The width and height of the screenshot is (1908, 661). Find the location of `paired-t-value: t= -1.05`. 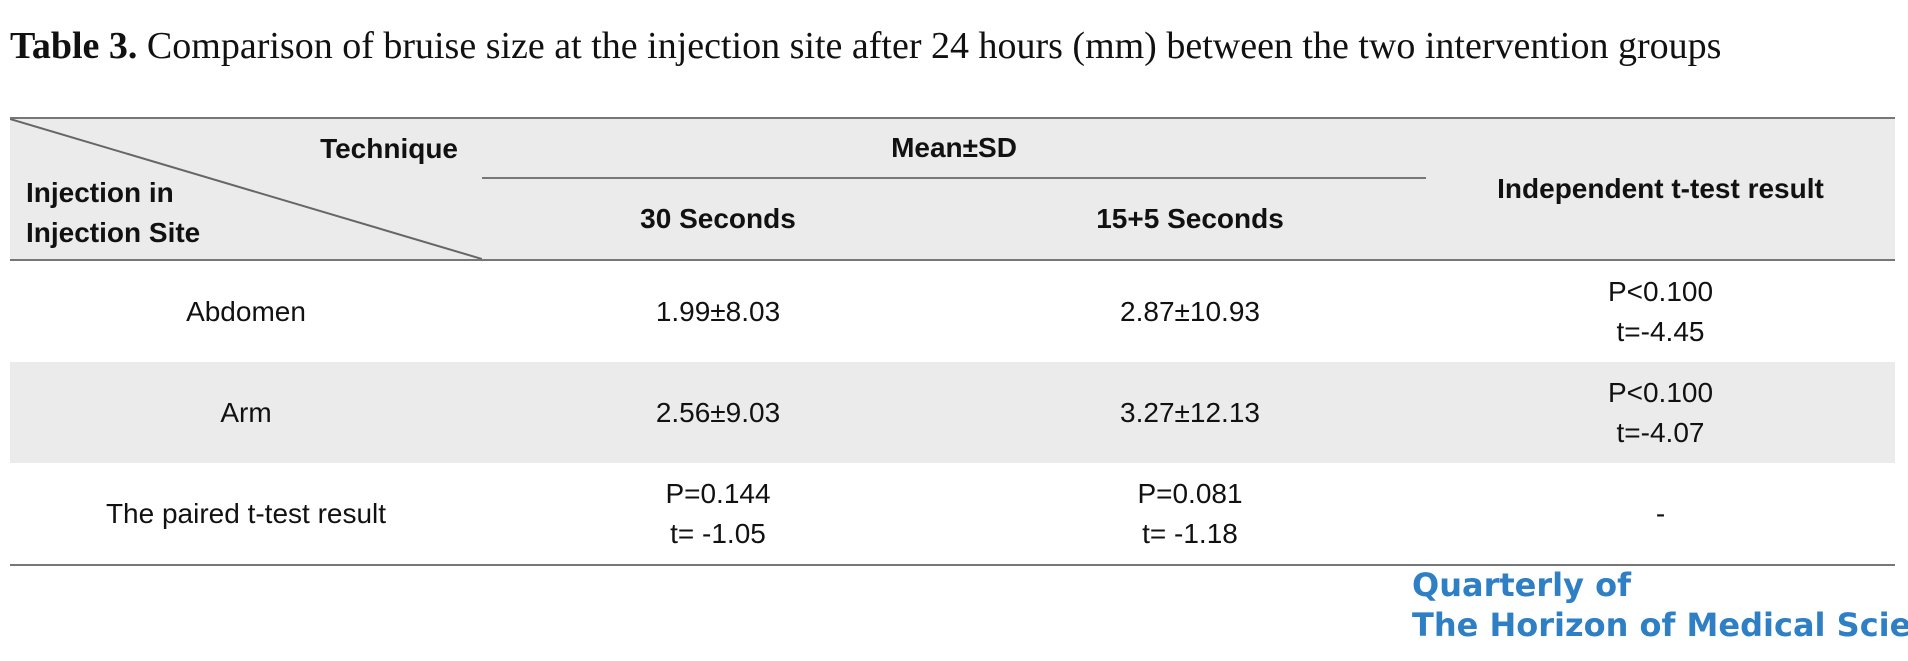

paired-t-value: t= -1.05 is located at coordinates (718, 533).